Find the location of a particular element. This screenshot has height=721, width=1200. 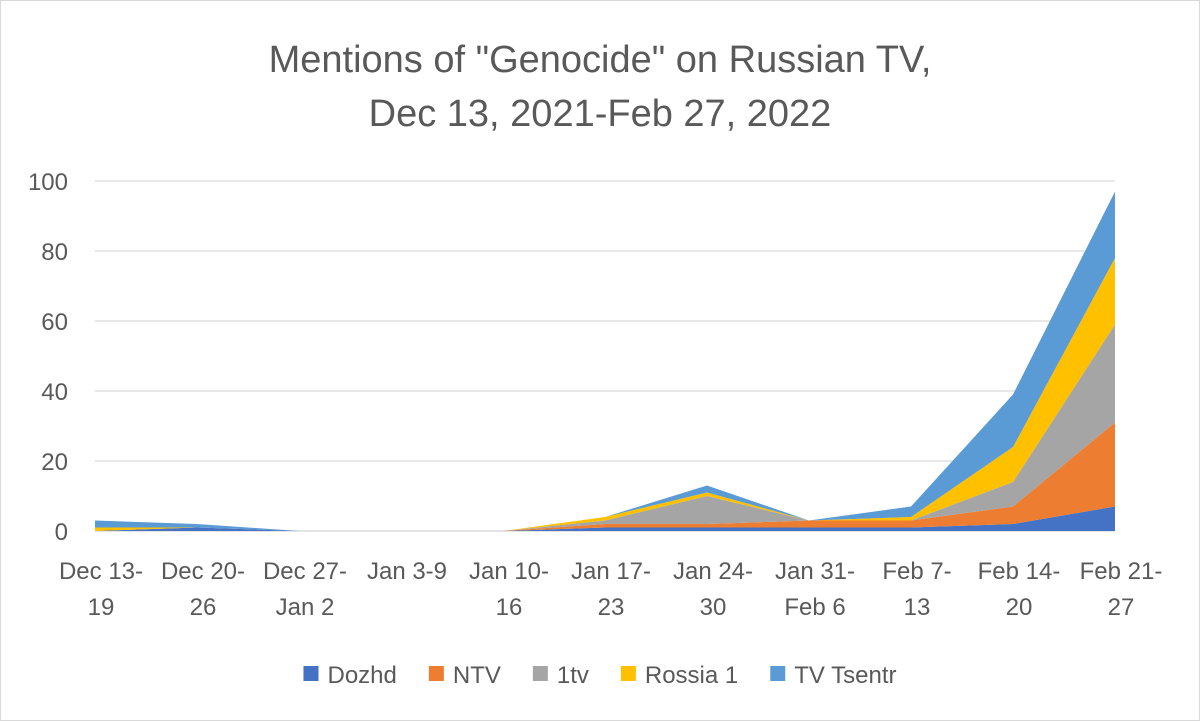

legend-swatch-dozhd is located at coordinates (311, 673).